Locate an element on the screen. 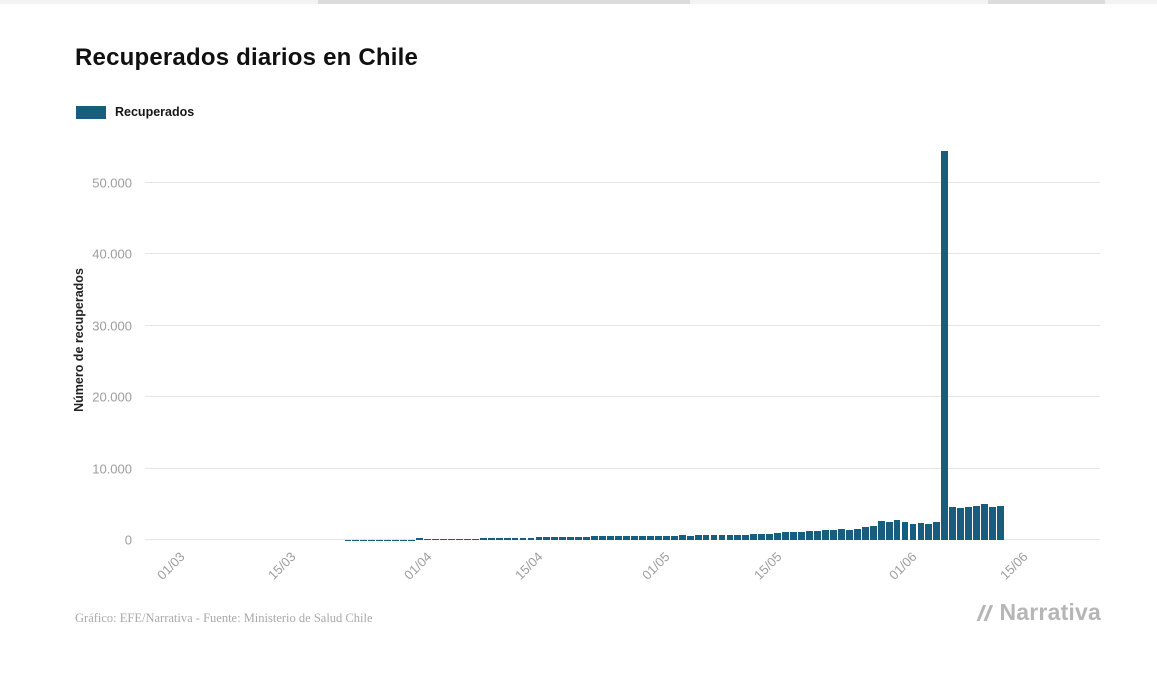  chart-title: Recuperados diarios en Chile is located at coordinates (247, 57).